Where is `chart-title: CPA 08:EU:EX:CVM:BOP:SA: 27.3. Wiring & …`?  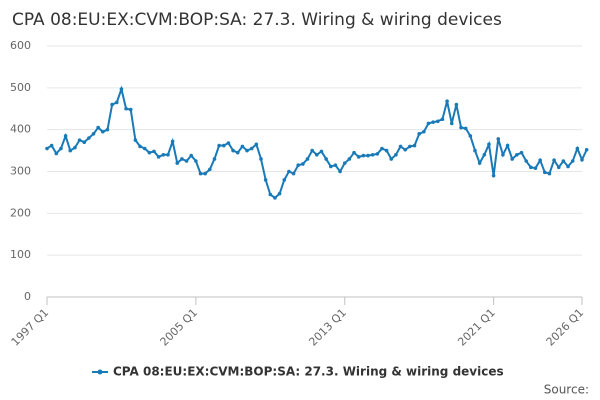 chart-title: CPA 08:EU:EX:CVM:BOP:SA: 27.3. Wiring & … is located at coordinates (257, 20).